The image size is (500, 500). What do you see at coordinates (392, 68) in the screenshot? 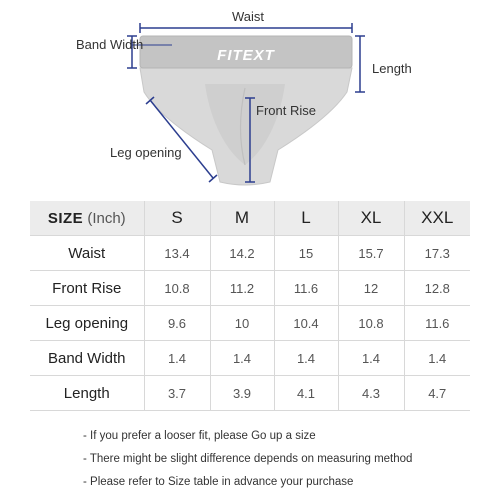
I see `length-label: Length` at bounding box center [392, 68].